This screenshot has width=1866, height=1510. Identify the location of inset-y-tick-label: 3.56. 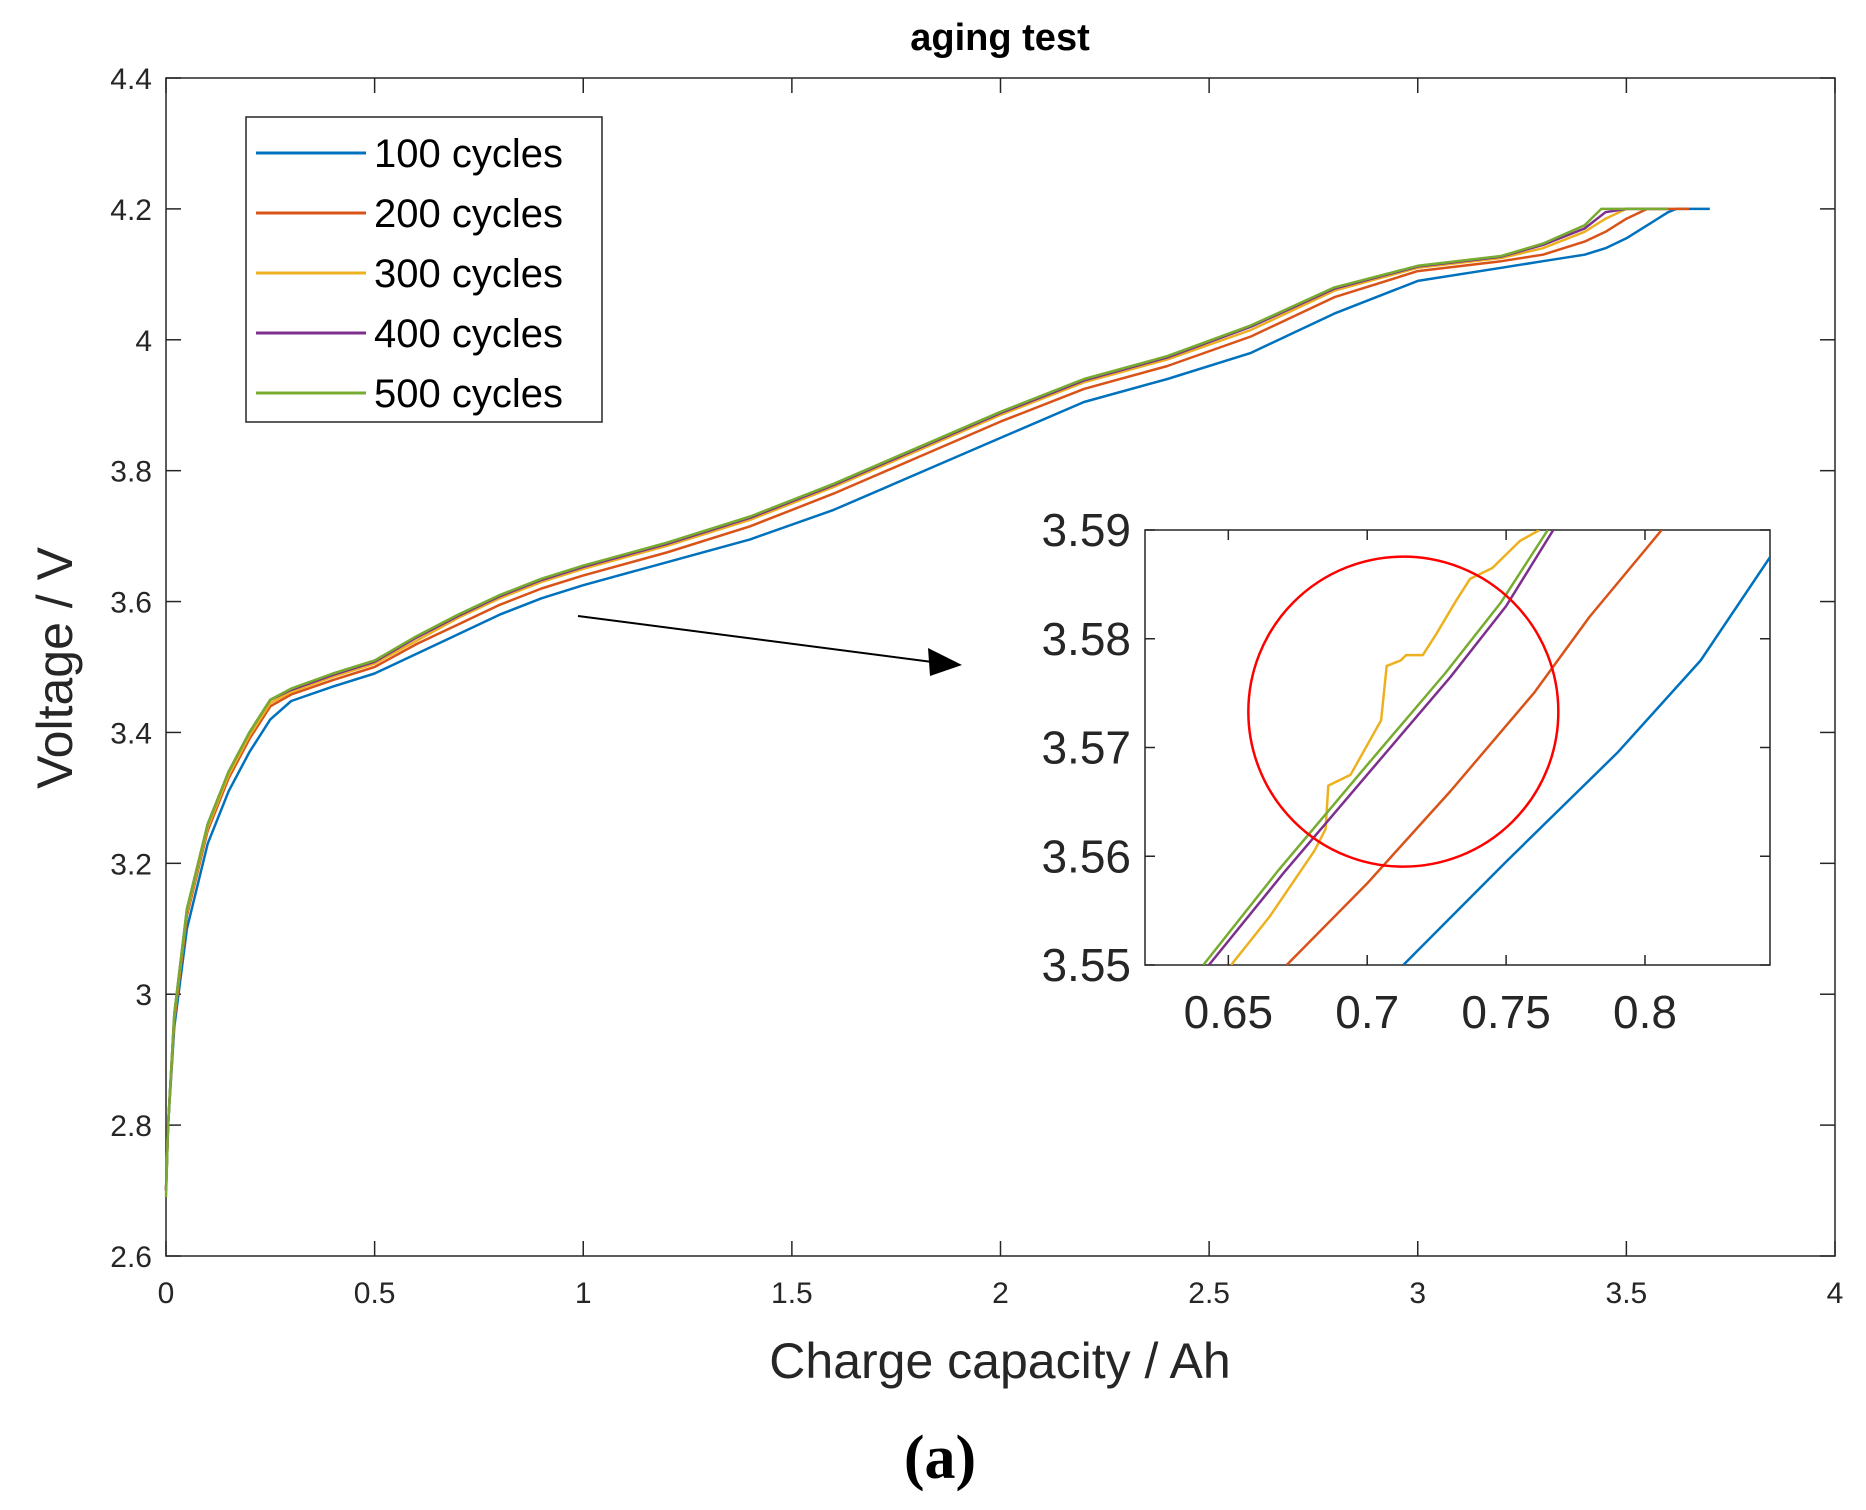
(1086, 856).